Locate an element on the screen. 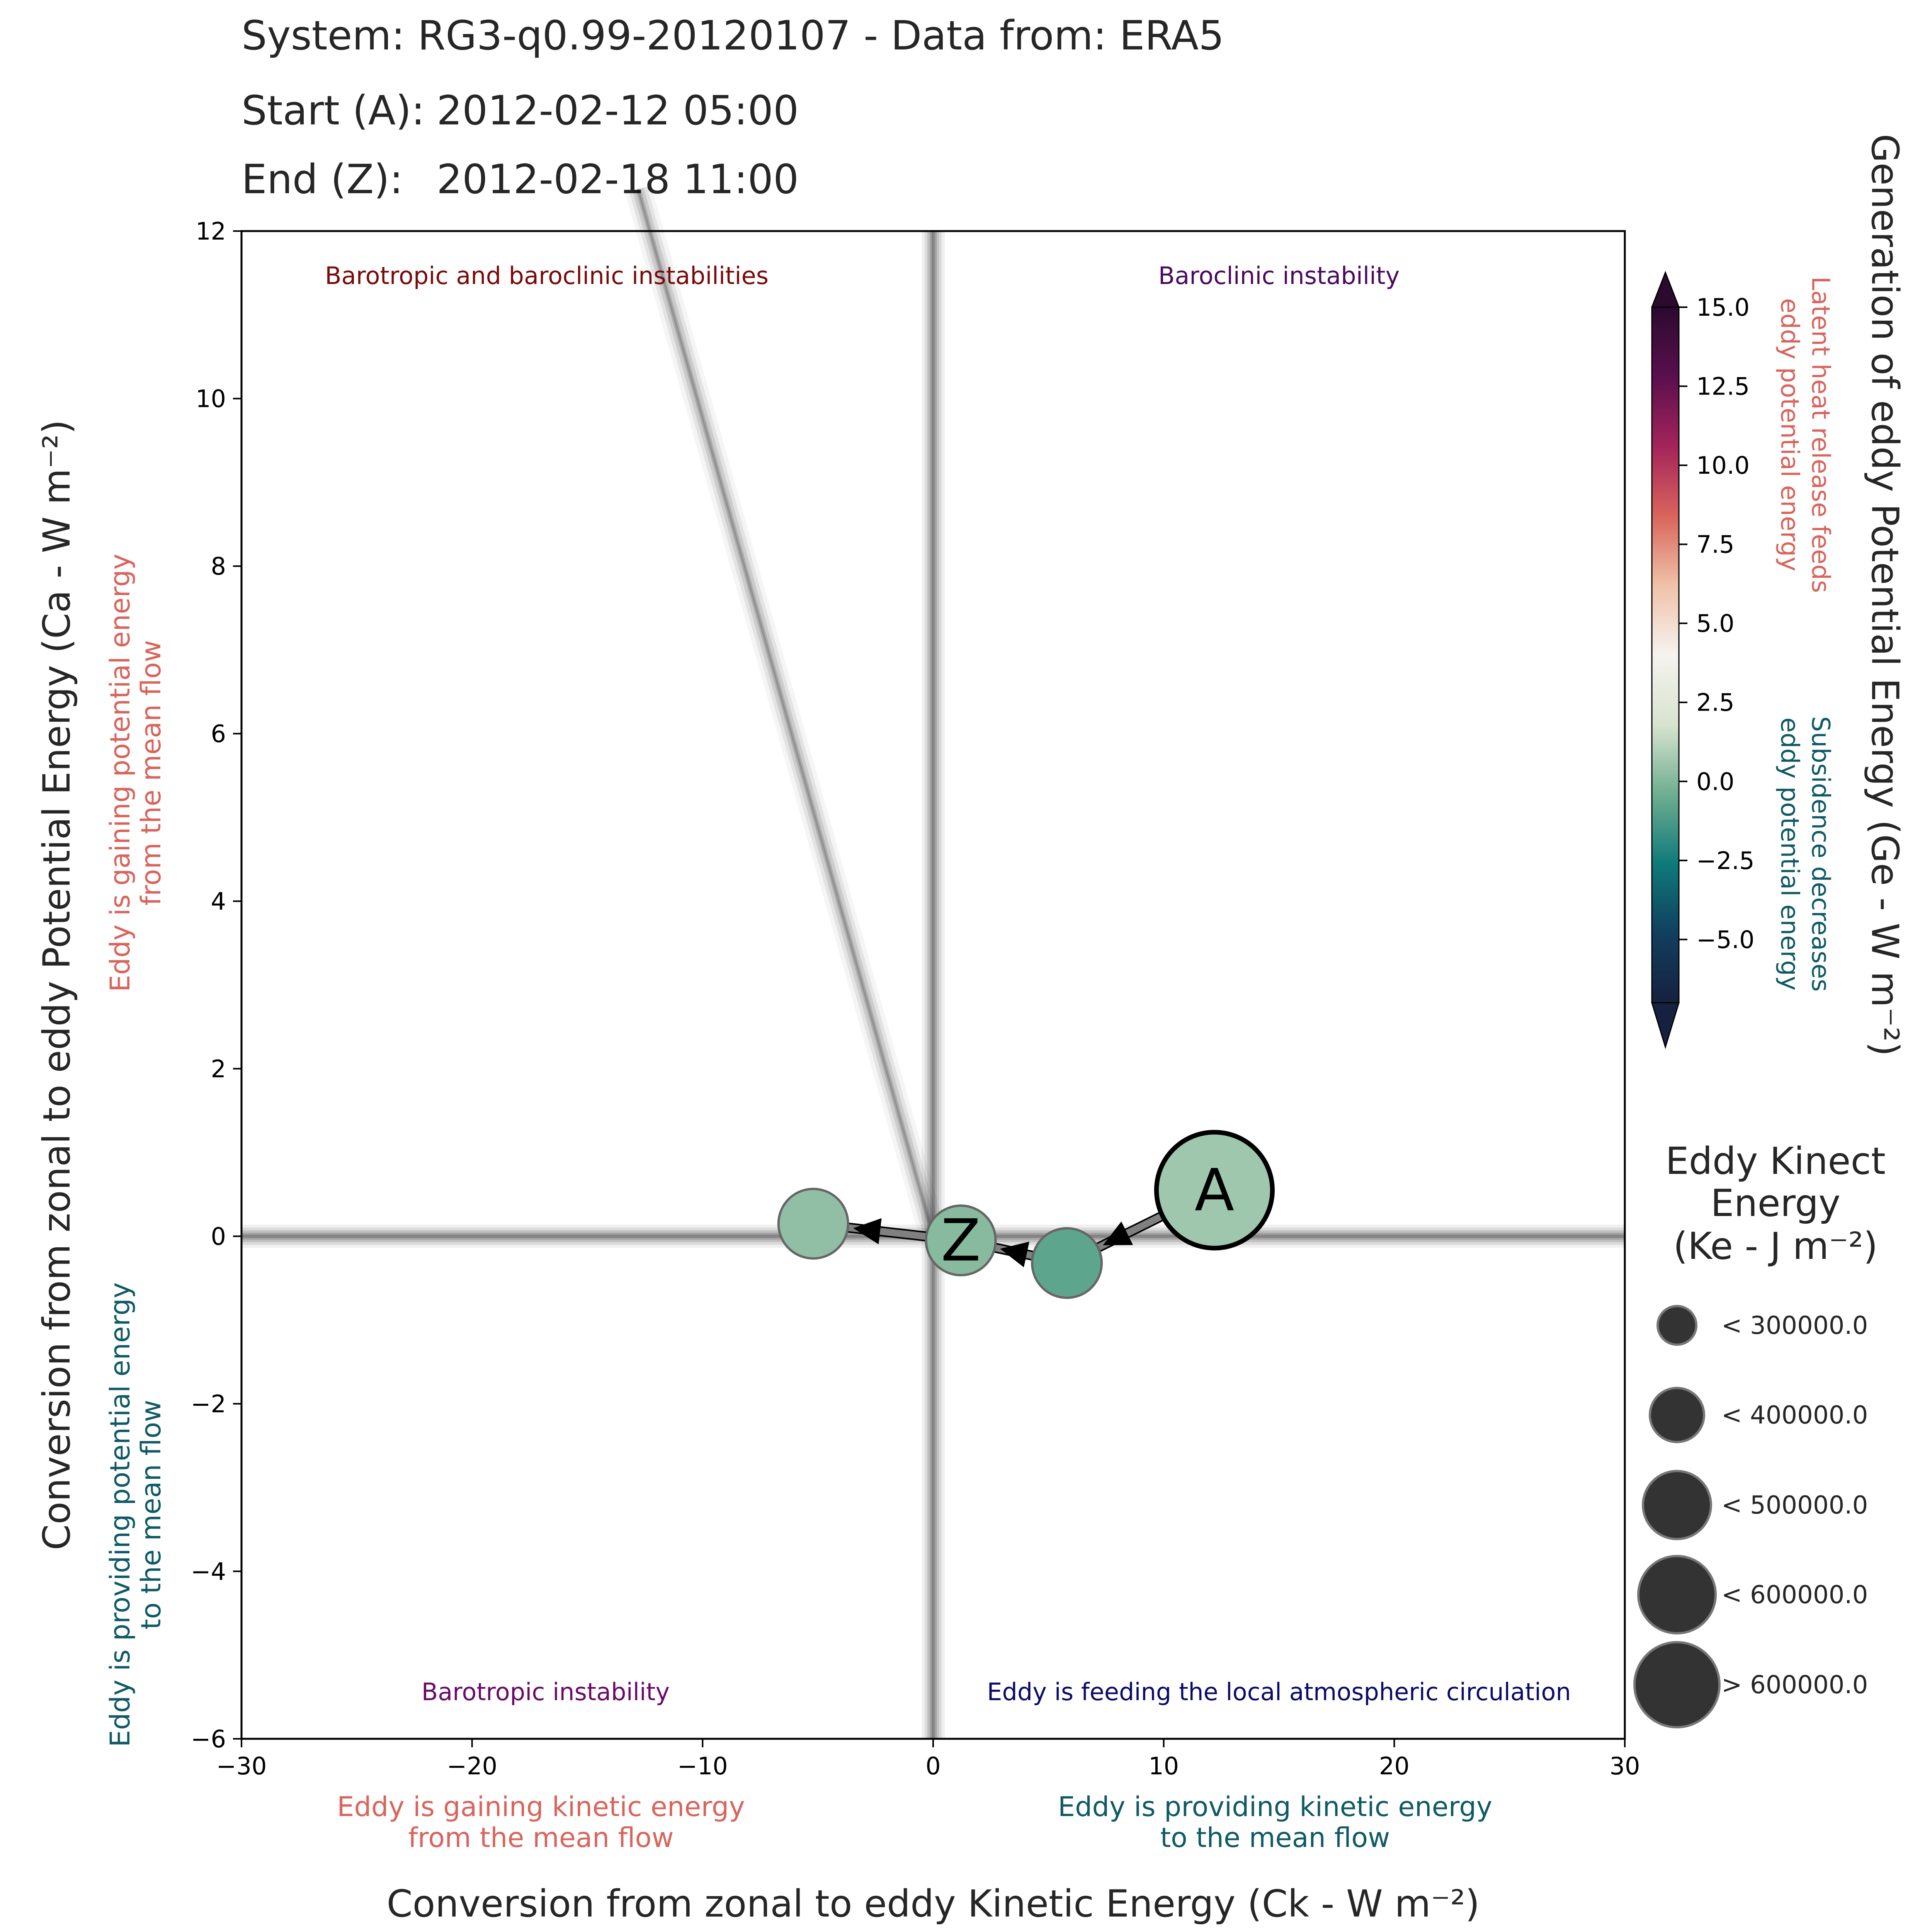 The height and width of the screenshot is (1932, 1932). size-legend-label: < 500000.0 is located at coordinates (1795, 1505).